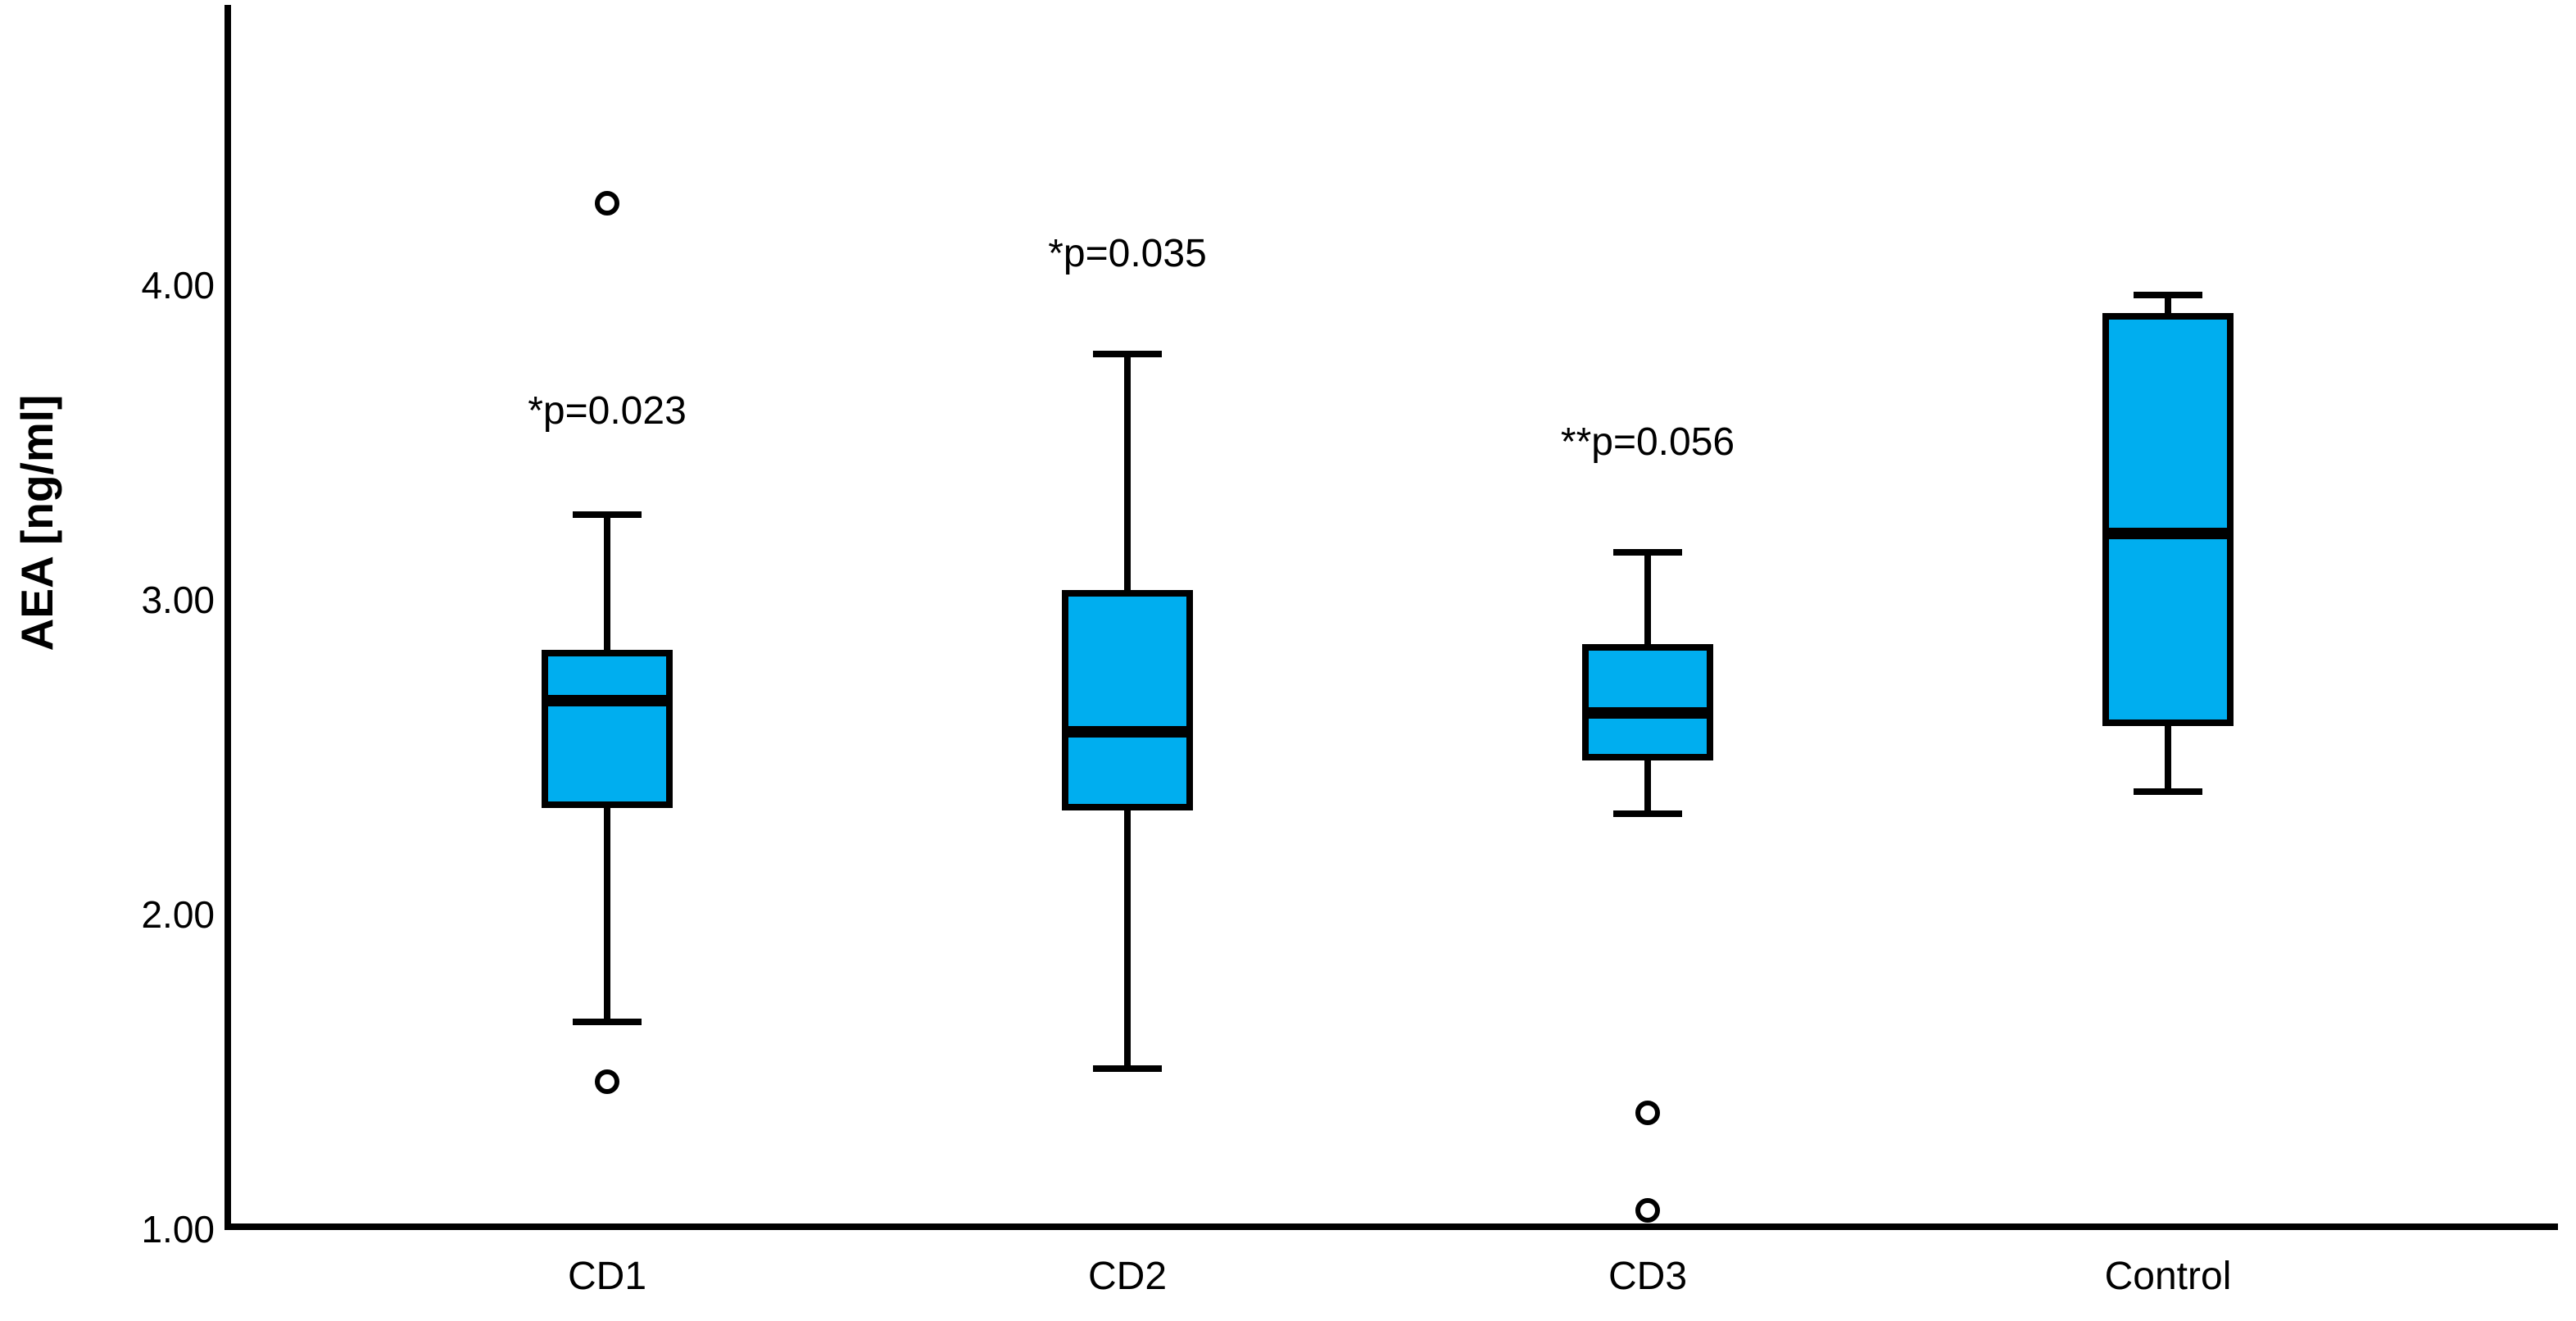  I want to click on p-value-annotation: **p=0.056, so click(1647, 442).